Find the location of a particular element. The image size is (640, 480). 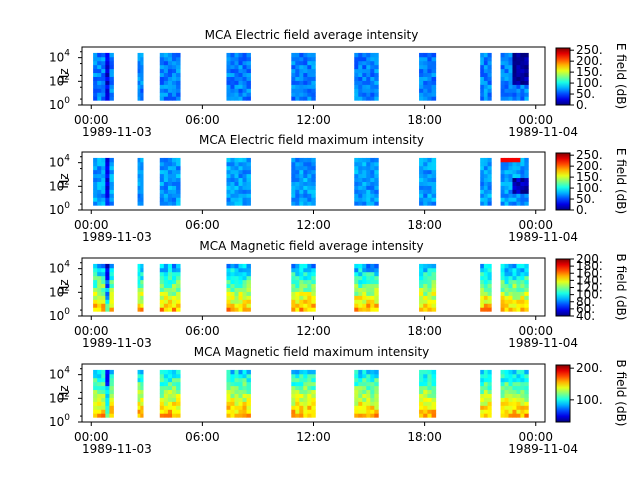

colorbar is located at coordinates (563, 287).